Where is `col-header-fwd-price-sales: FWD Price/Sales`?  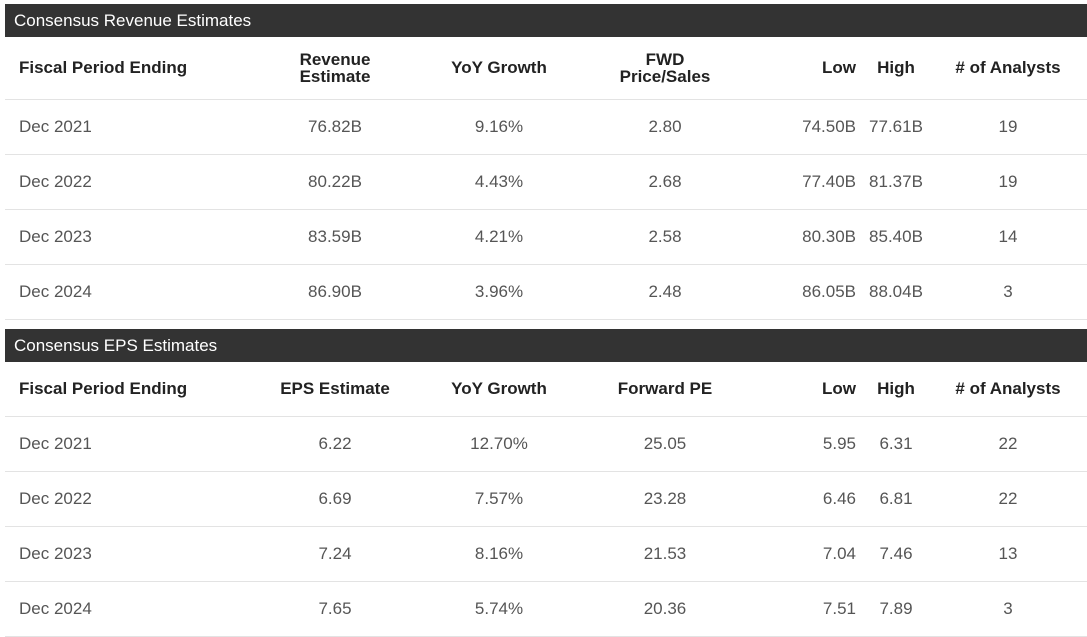
col-header-fwd-price-sales: FWD Price/Sales is located at coordinates (665, 68).